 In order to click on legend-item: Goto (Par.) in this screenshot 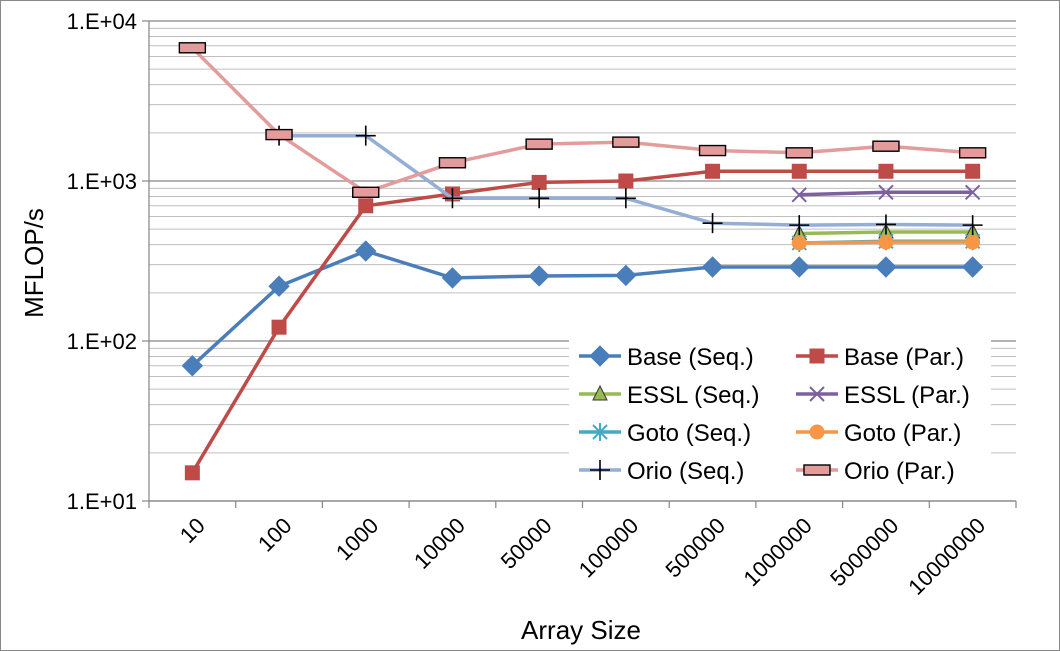, I will do `click(878, 433)`.